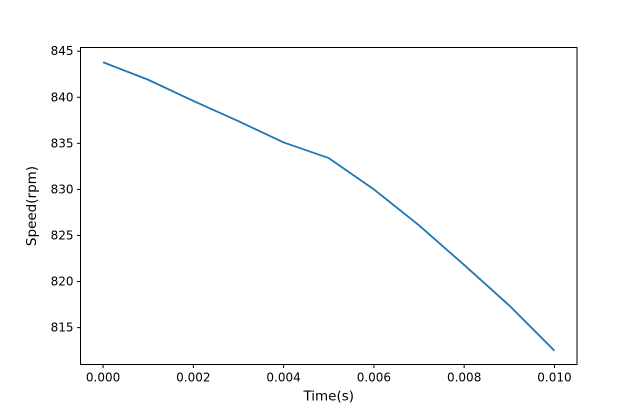  What do you see at coordinates (329, 374) in the screenshot?
I see `x-axis-ticks: 0.000 0.002 0.004 0.006 0.008 0.010` at bounding box center [329, 374].